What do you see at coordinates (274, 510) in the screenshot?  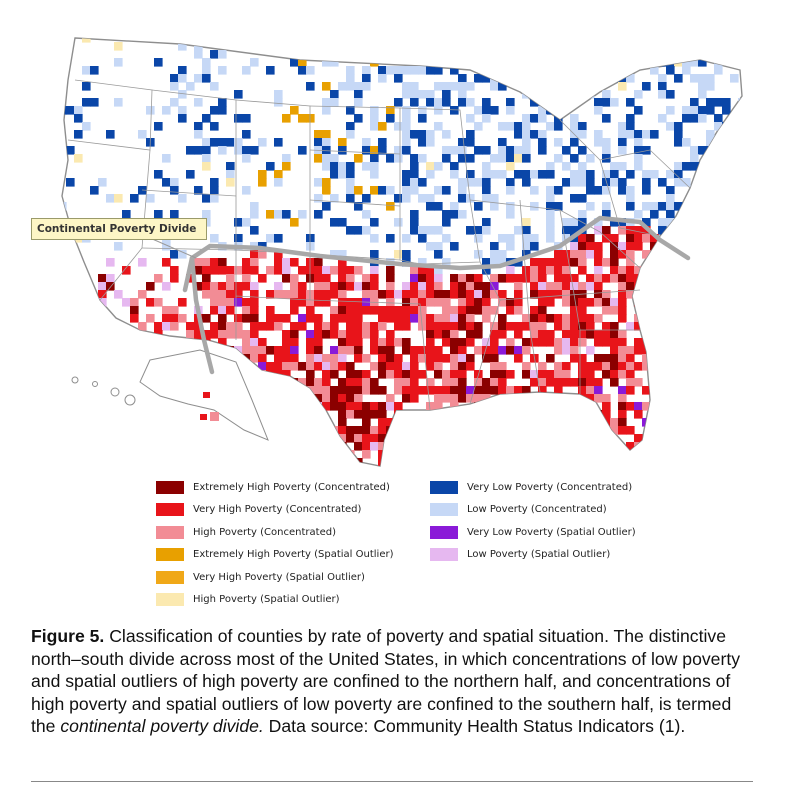 I see `legend-item: Very High Poverty (Concentrated)` at bounding box center [274, 510].